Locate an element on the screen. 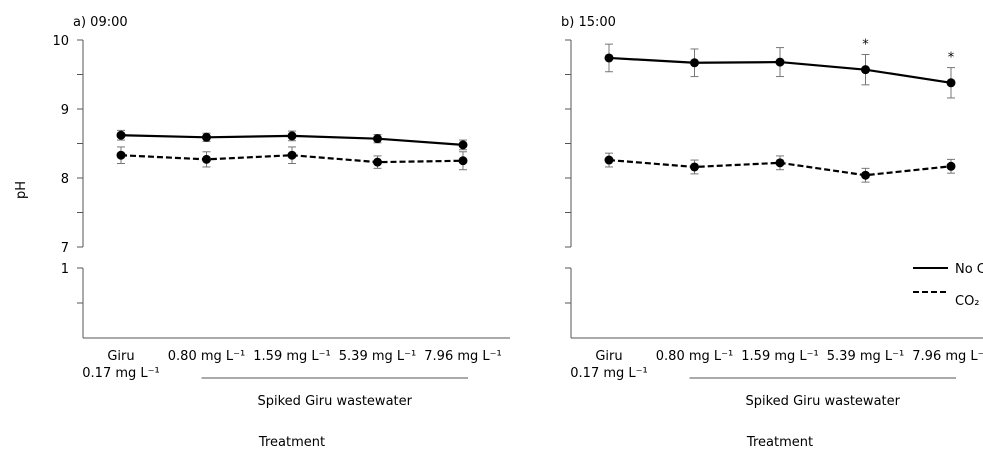 Image resolution: width=983 pixels, height=452 pixels. panel-title: a) 09:00 is located at coordinates (100, 22).